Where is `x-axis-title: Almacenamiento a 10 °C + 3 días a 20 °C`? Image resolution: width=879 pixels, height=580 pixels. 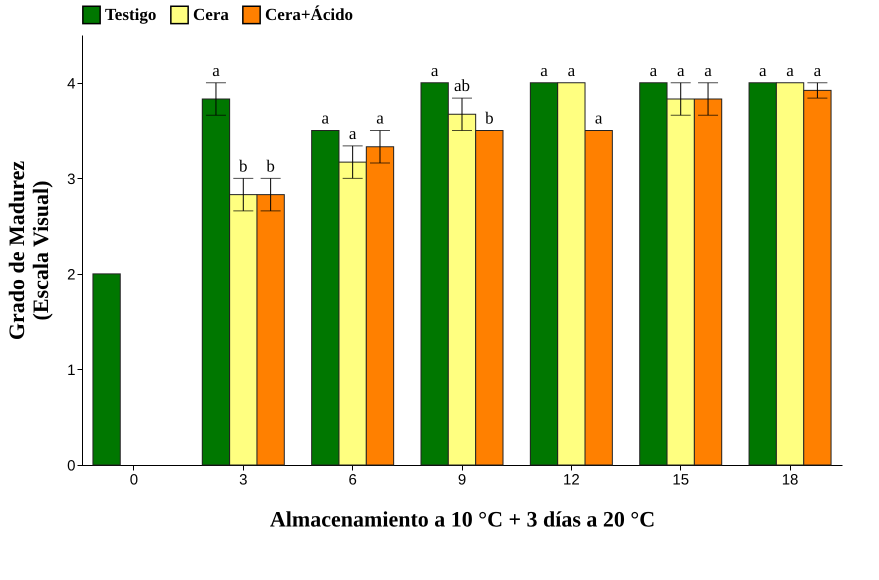
x-axis-title: Almacenamiento a 10 °C + 3 días a 20 °C is located at coordinates (463, 519).